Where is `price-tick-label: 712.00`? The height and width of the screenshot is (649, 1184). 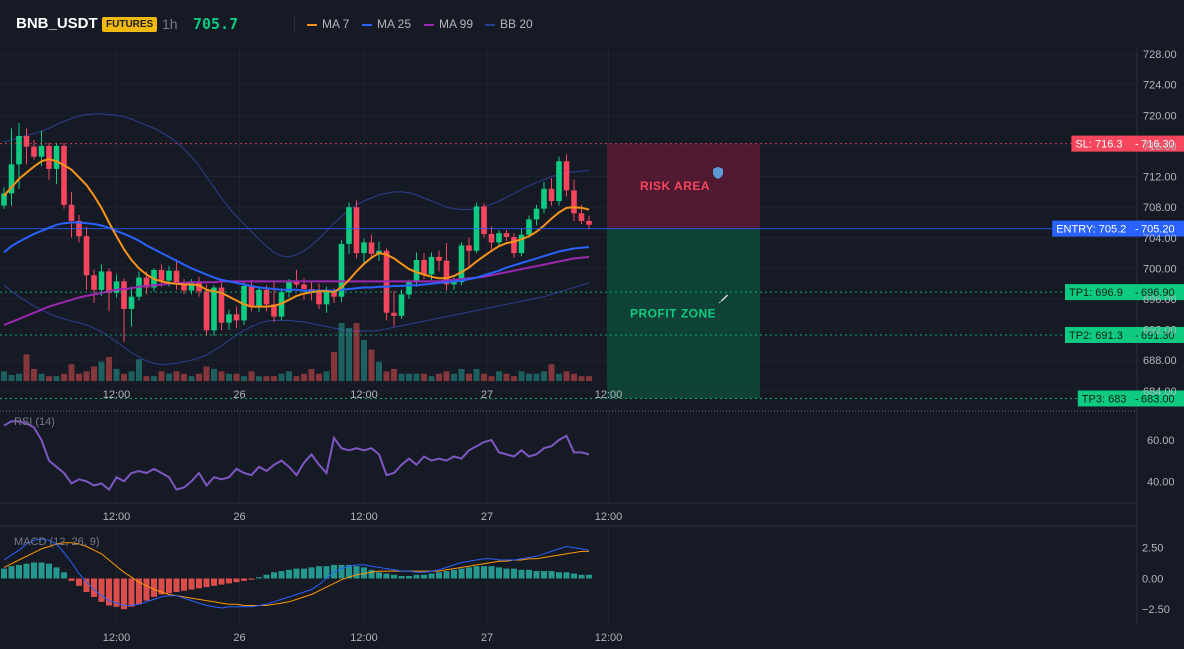
price-tick-label: 712.00 is located at coordinates (1160, 178).